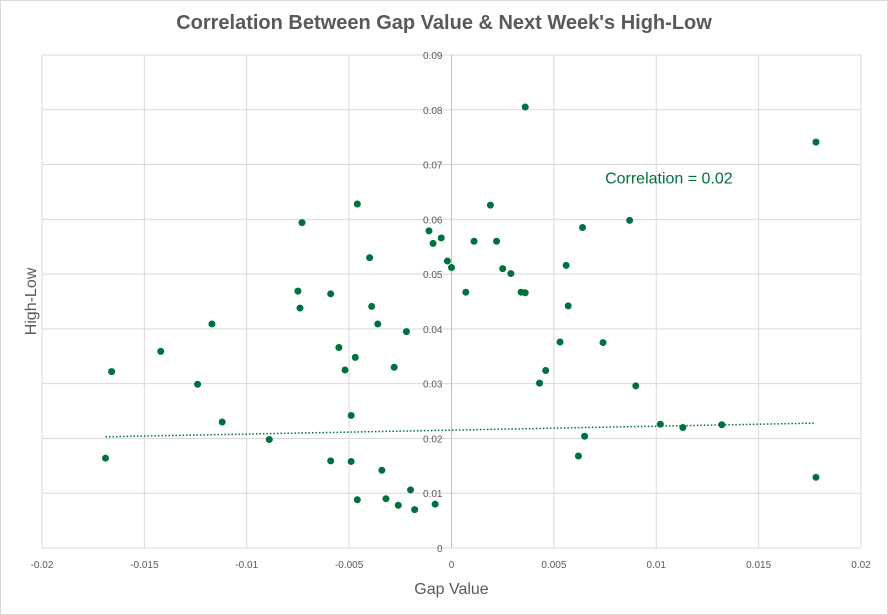  I want to click on x-tick-label: -0.005, so click(349, 565).